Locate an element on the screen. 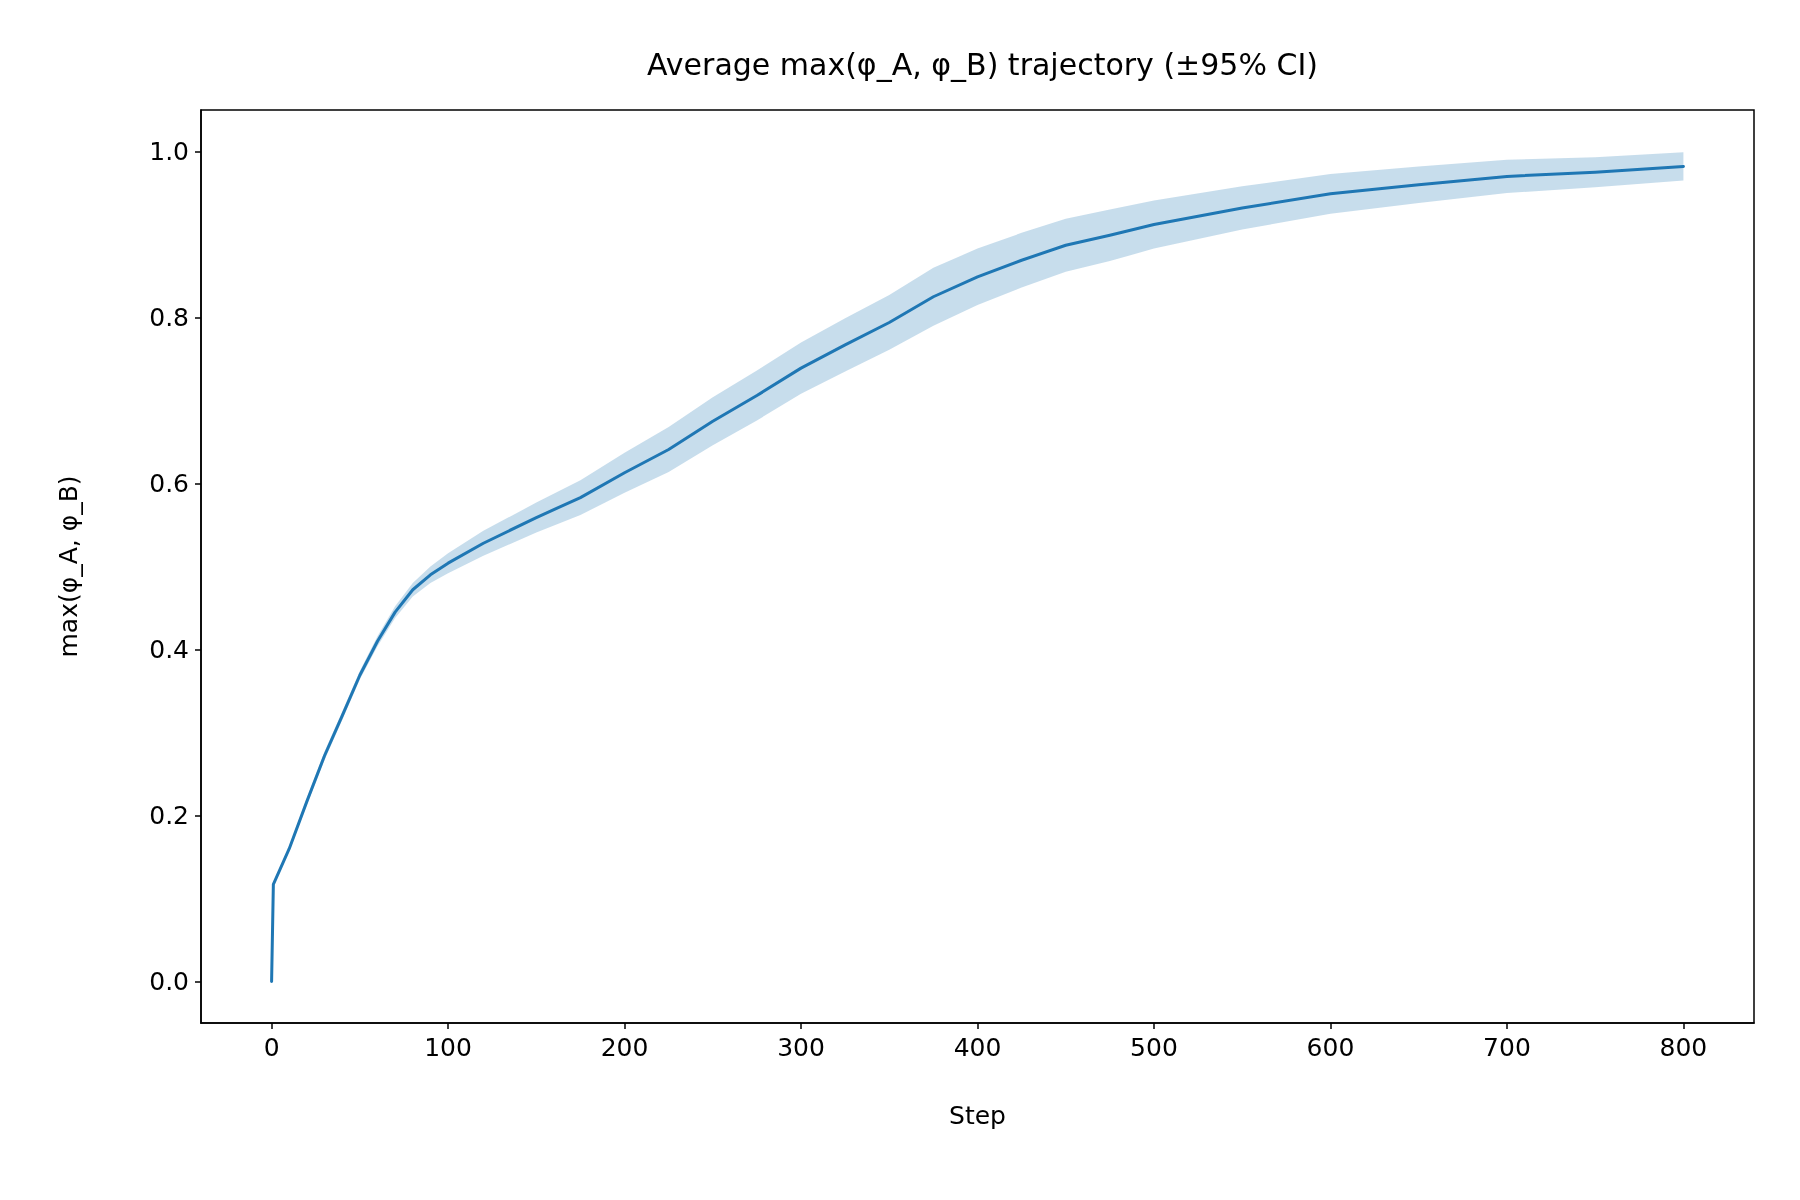  y-tick-label: 0.8 is located at coordinates (169, 317).